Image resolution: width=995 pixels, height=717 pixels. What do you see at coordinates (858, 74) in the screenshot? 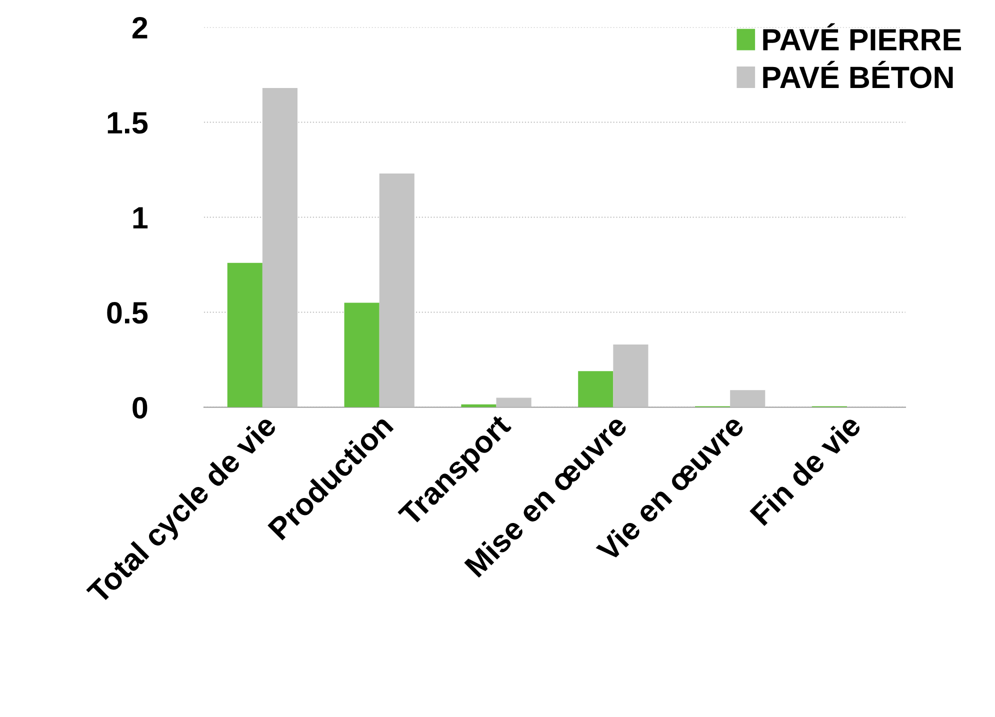
I see `legend-label: PAVÉ BÉTON` at bounding box center [858, 74].